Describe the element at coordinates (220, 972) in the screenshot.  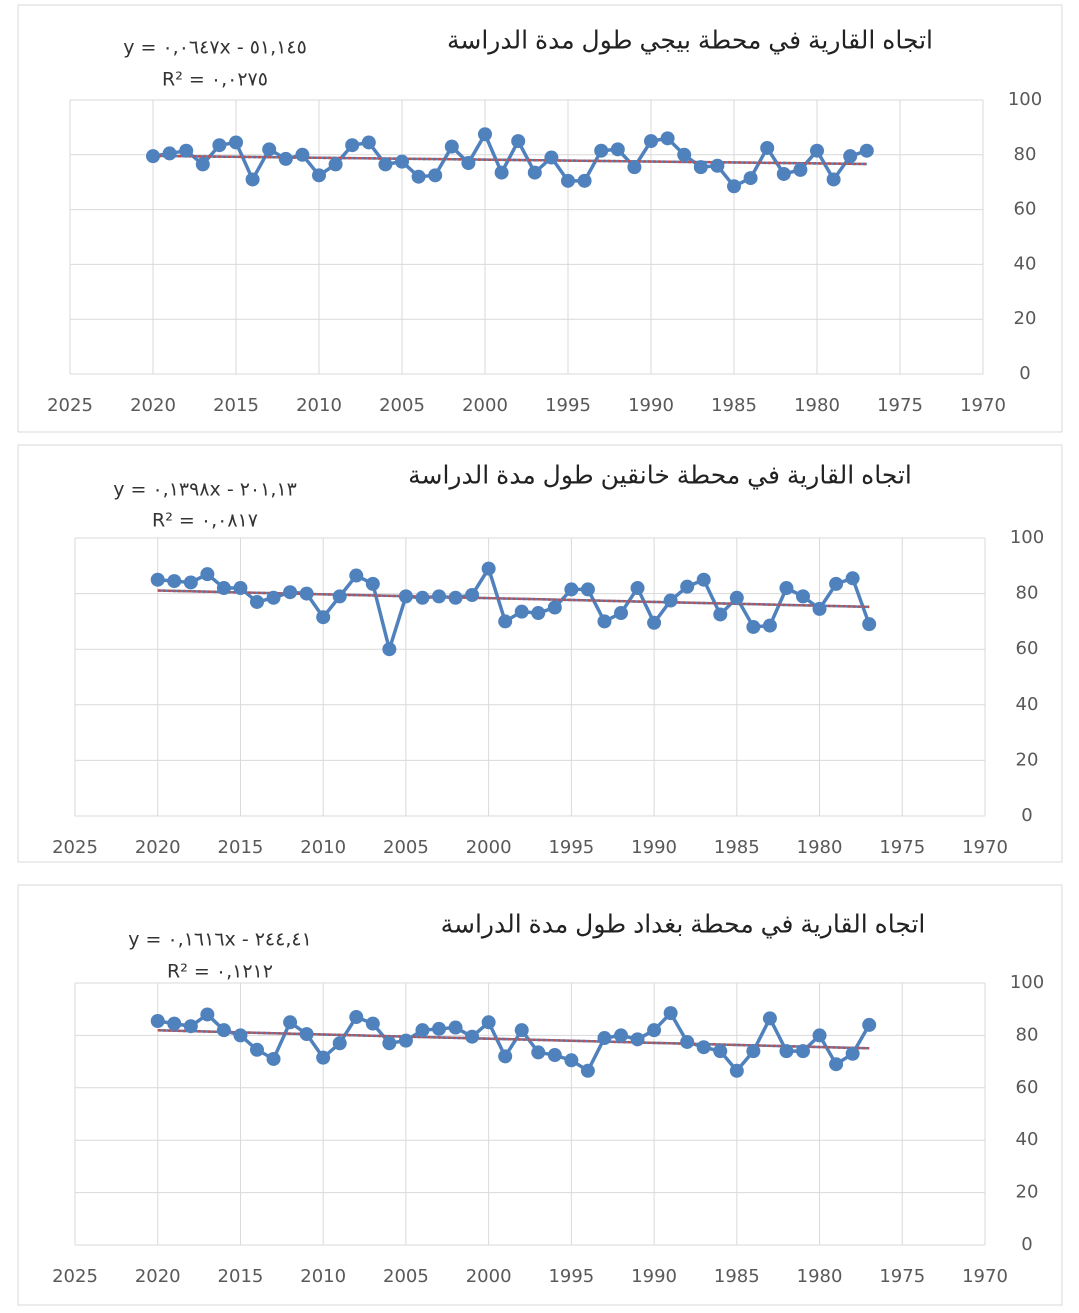
I see `r-squared: R² = ٠,١٢١٢` at that location.